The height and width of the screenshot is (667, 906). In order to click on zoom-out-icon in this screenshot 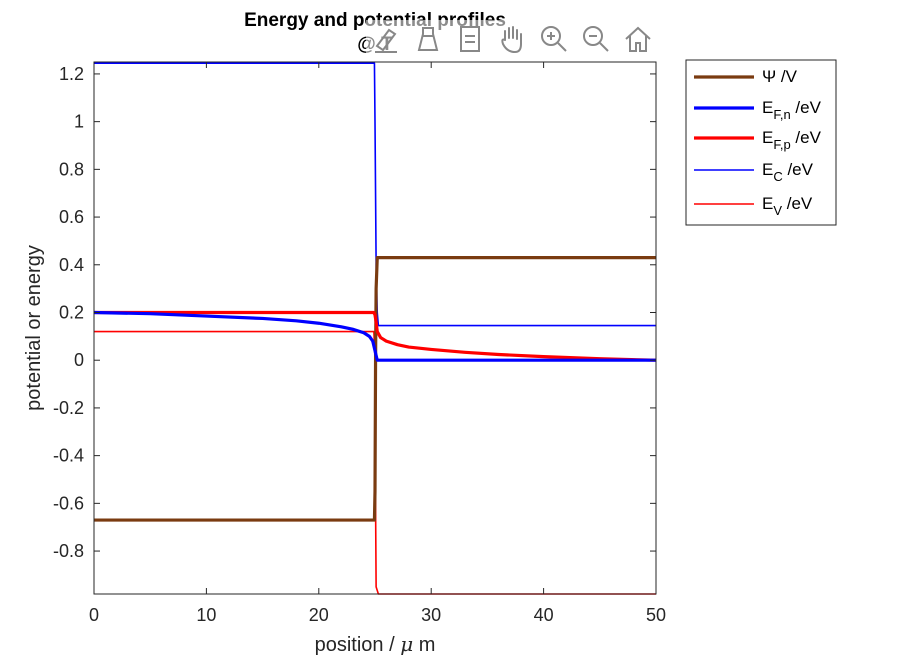, I will do `click(596, 39)`.